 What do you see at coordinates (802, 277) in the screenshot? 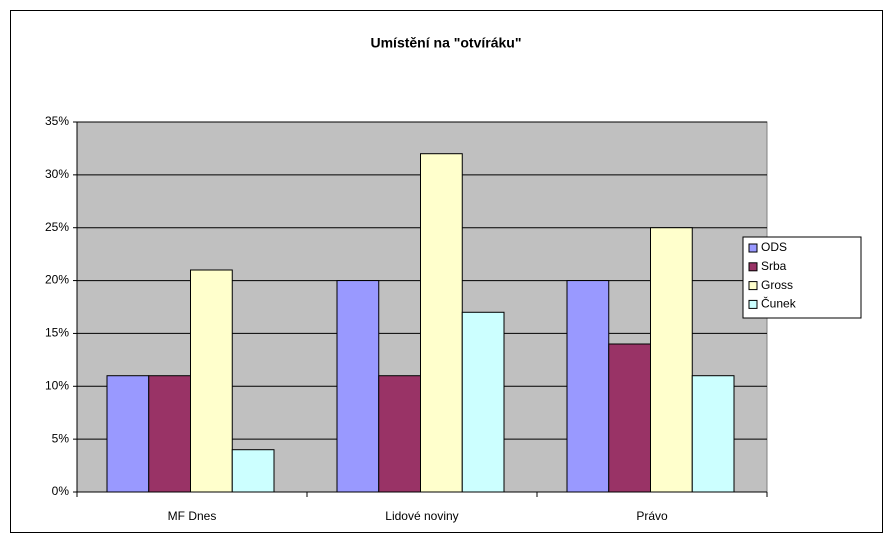
I see `legend-box` at bounding box center [802, 277].